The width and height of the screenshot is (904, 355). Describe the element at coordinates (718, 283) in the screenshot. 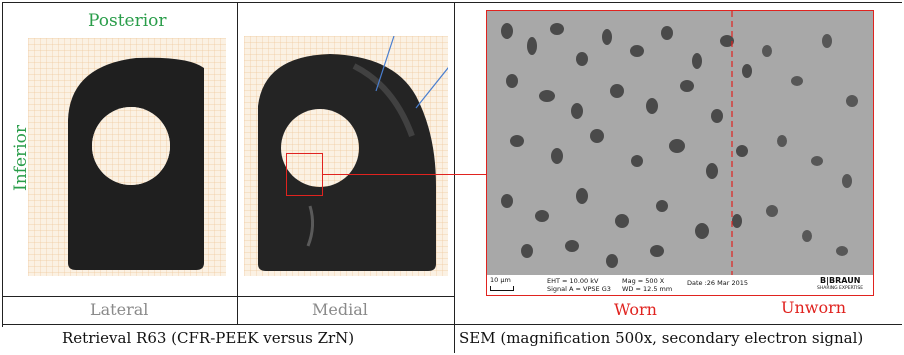

I see `sem-date: Date :26 Mar 2015` at that location.